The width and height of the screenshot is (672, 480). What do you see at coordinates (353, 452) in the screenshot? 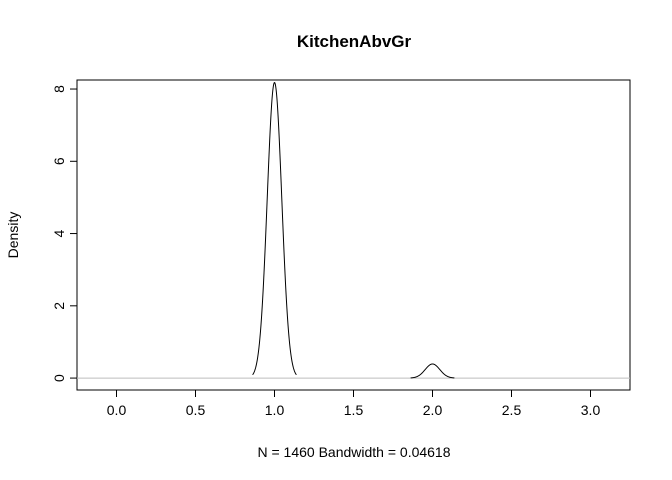
I see `x-axis-label: N = 1460 Bandwidth = 0.04618` at bounding box center [353, 452].